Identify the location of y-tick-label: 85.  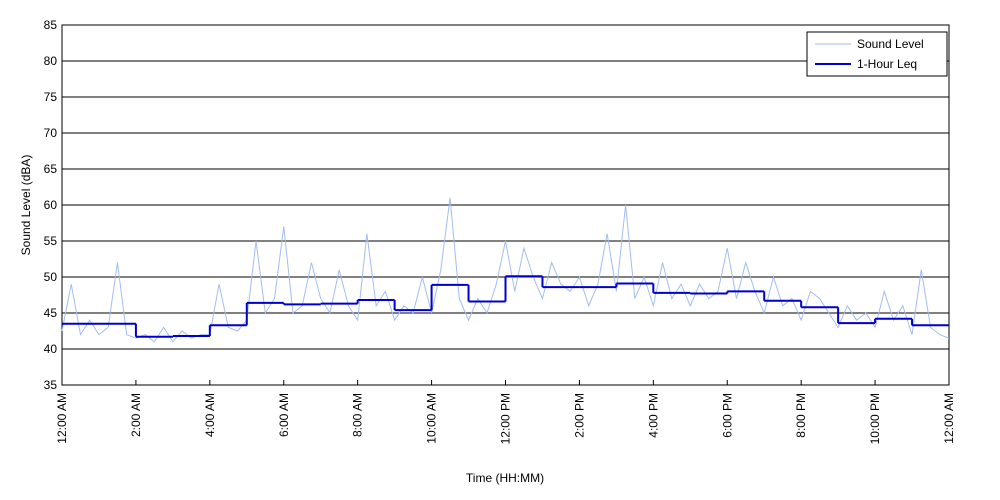
(51, 25).